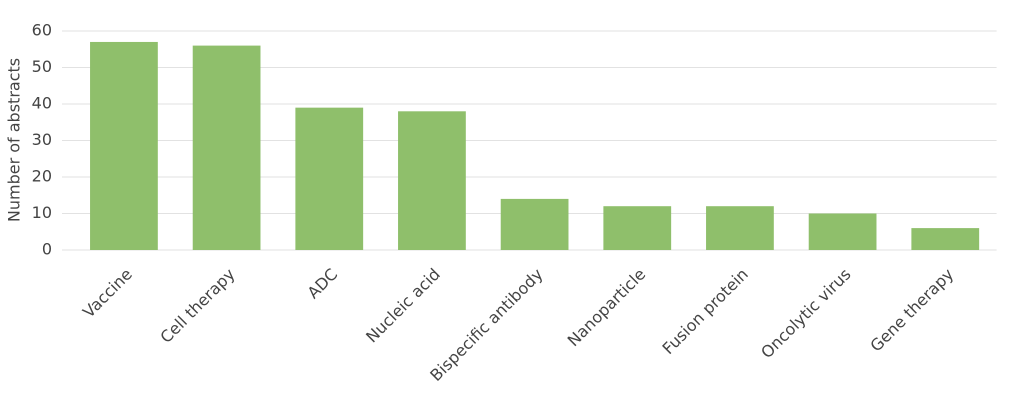  Describe the element at coordinates (322, 284) in the screenshot. I see `x-tick-label: ADC` at that location.